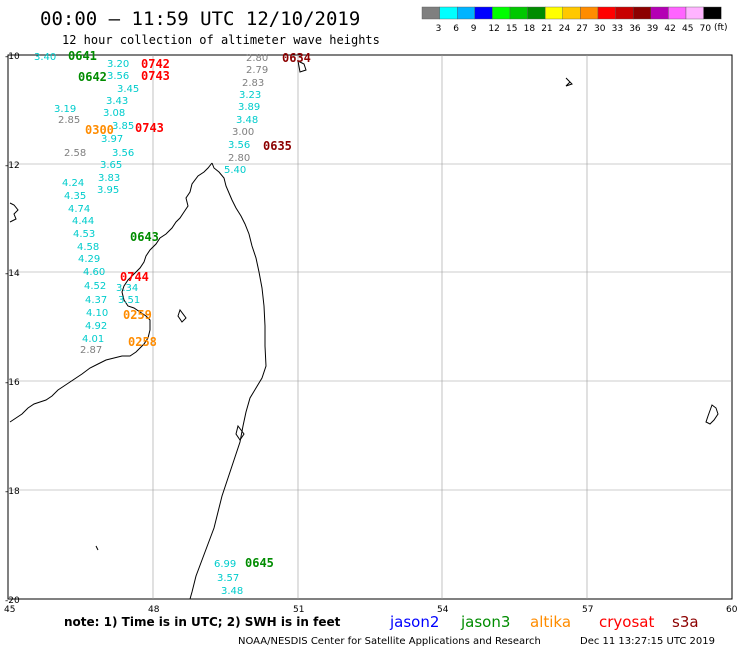  Describe the element at coordinates (235, 170) in the screenshot. I see `wave-height-value: 5.40` at that location.